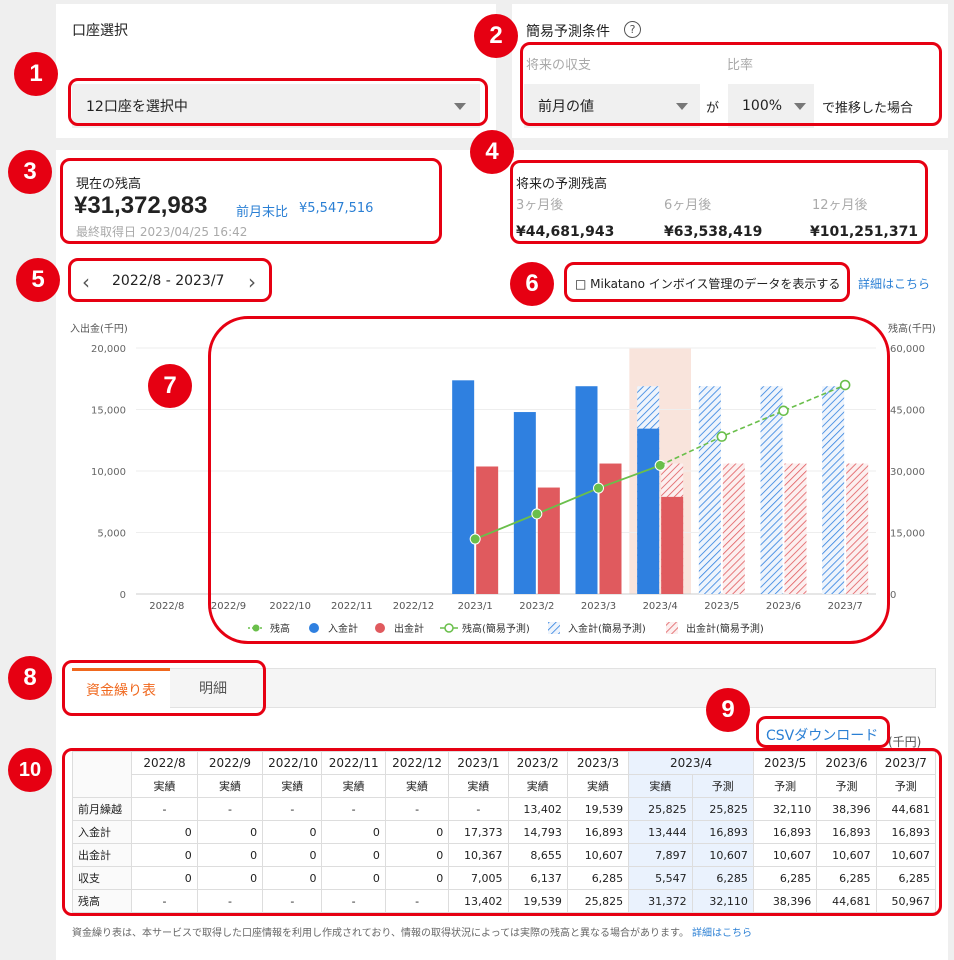  What do you see at coordinates (783, 606) in the screenshot?
I see `x-tick-label: 2023/6` at bounding box center [783, 606].